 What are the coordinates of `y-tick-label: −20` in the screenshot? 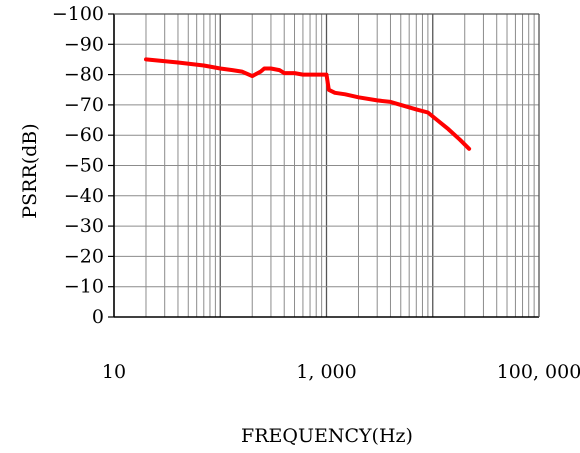 It's located at (84, 256).